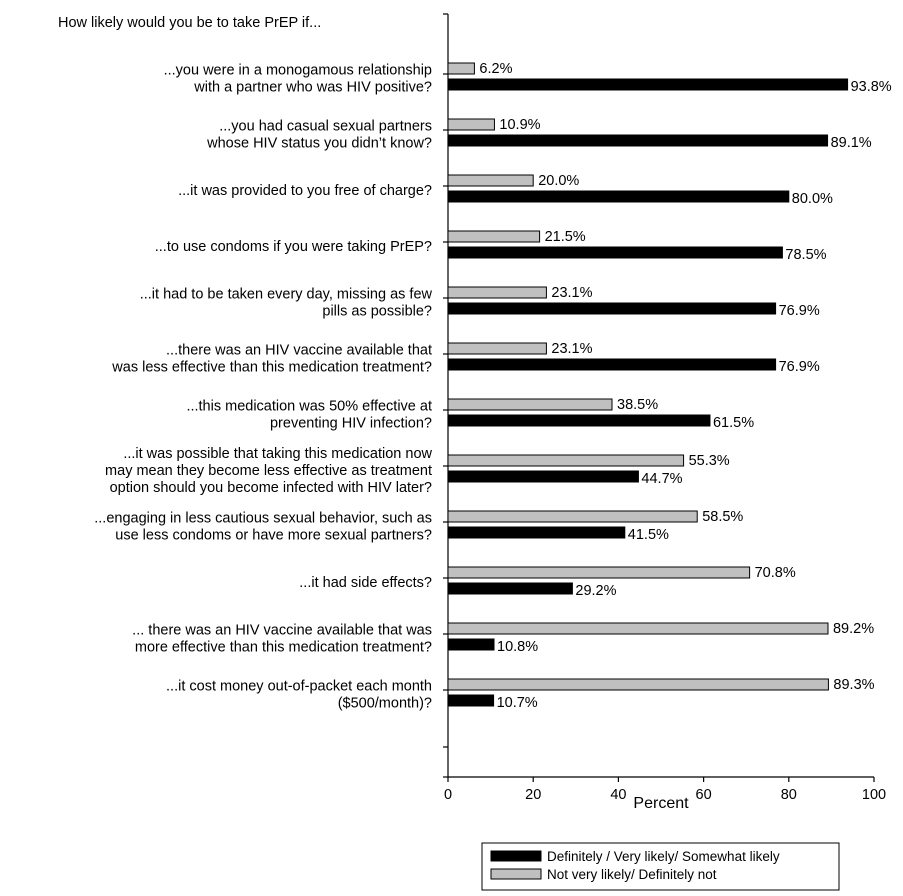  What do you see at coordinates (517, 647) in the screenshot?
I see `value-label-likely: 10.8%` at bounding box center [517, 647].